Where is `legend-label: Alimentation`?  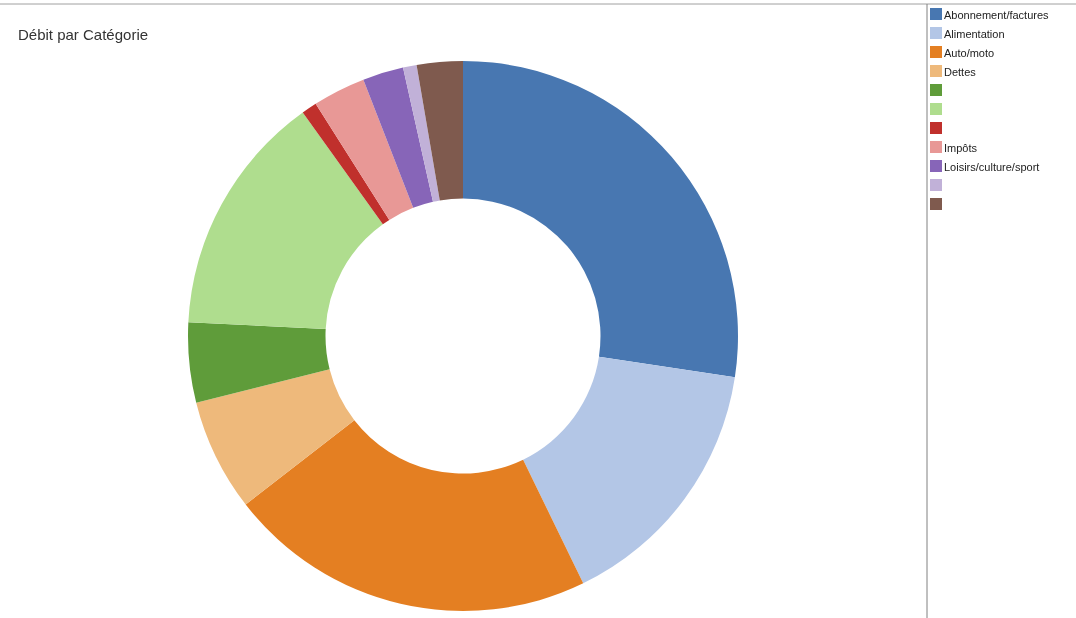 legend-label: Alimentation is located at coordinates (974, 33).